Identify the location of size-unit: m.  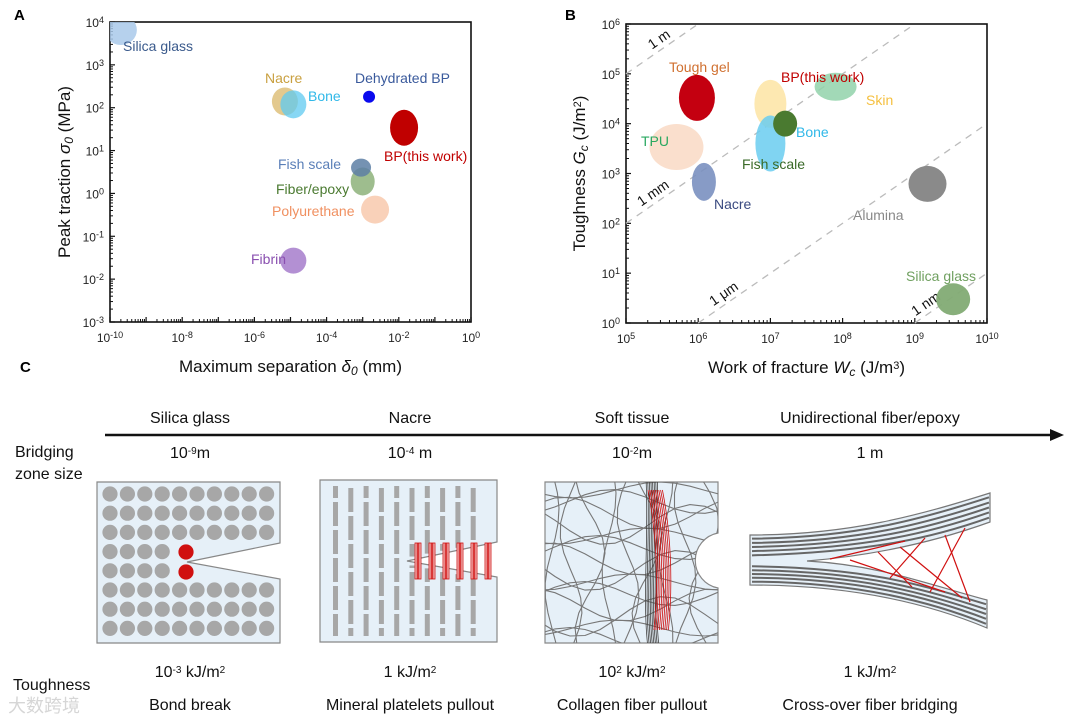
(423, 453).